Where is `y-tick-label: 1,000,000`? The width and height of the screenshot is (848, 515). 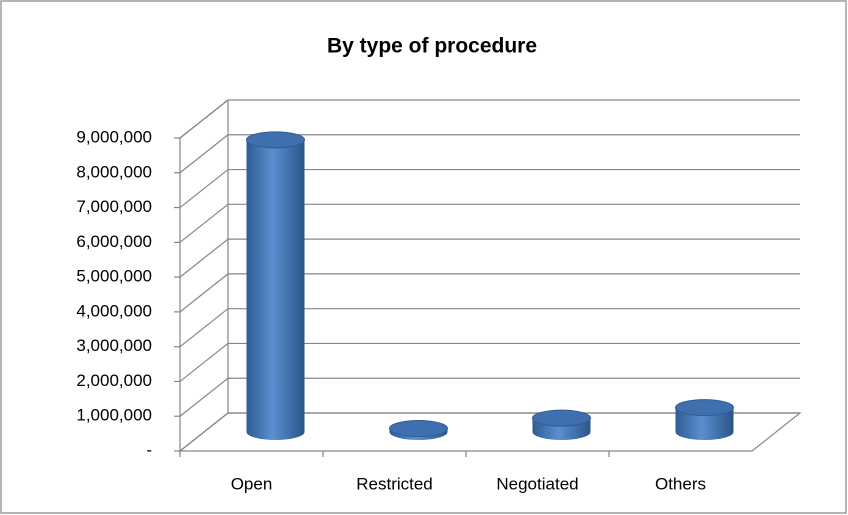
y-tick-label: 1,000,000 is located at coordinates (114, 415).